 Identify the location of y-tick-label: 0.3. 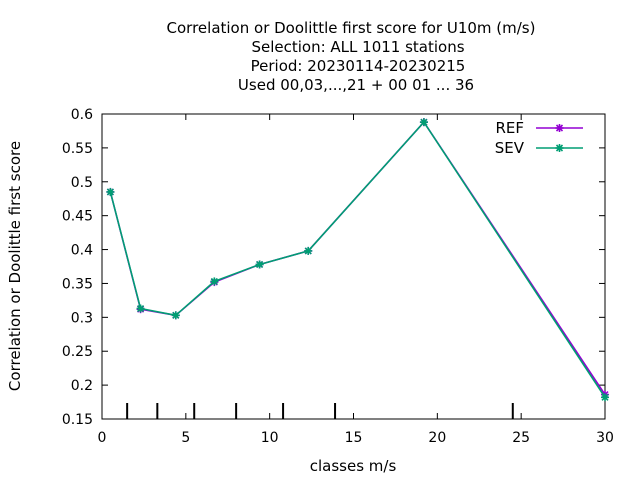
(82, 318).